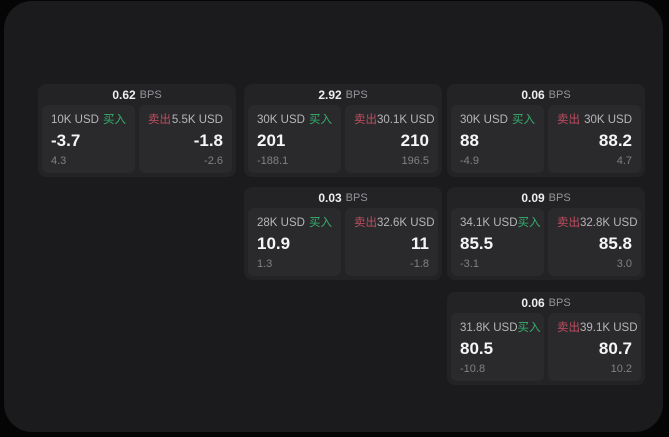  I want to click on sell-pane: 卖出 39.1K USD 80.7 10.2, so click(594, 347).